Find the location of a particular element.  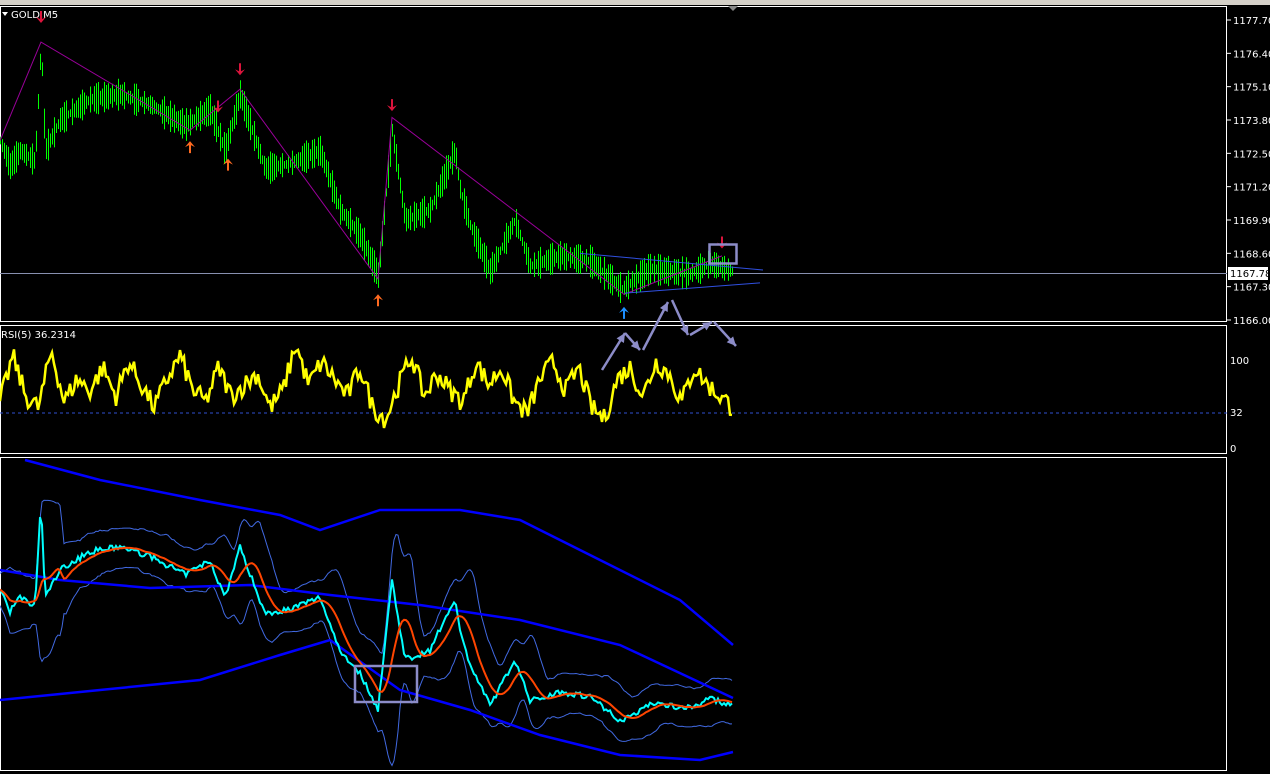

y-tick-label: 1168.60 is located at coordinates (1251, 254).